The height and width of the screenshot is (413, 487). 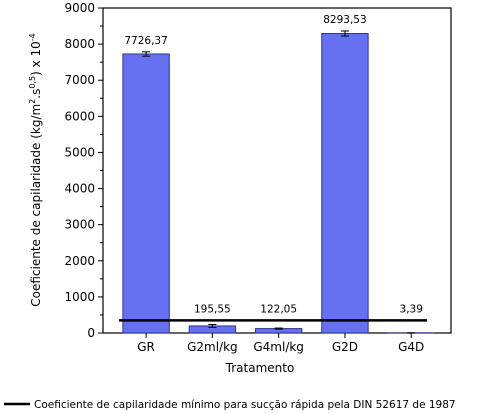 I want to click on bar-GR, so click(x=146, y=193).